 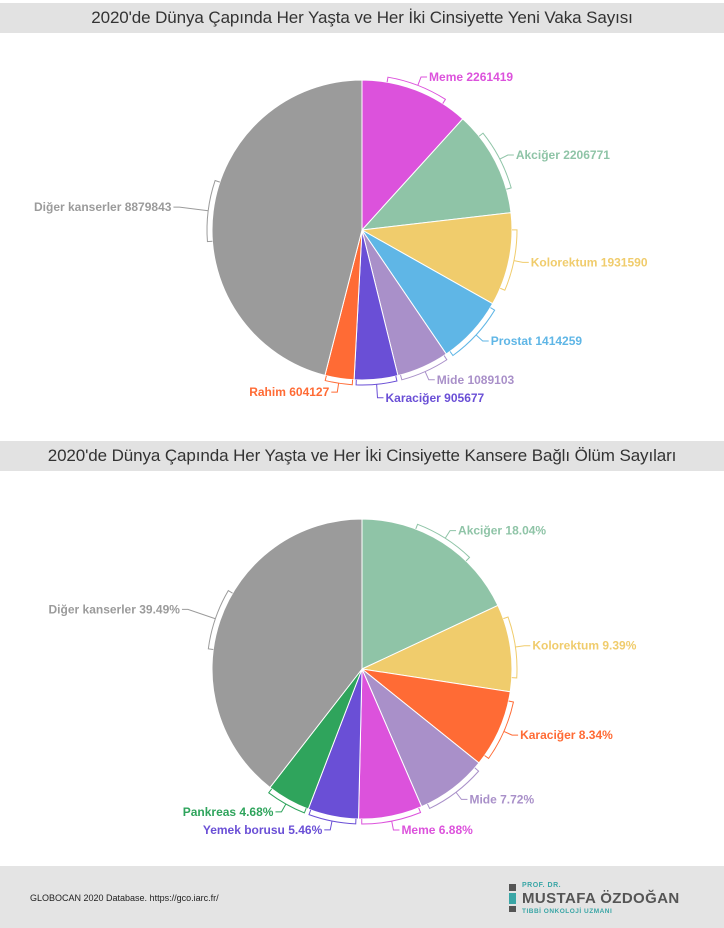 What do you see at coordinates (437, 830) in the screenshot?
I see `data-label-meme: Meme 6.88%` at bounding box center [437, 830].